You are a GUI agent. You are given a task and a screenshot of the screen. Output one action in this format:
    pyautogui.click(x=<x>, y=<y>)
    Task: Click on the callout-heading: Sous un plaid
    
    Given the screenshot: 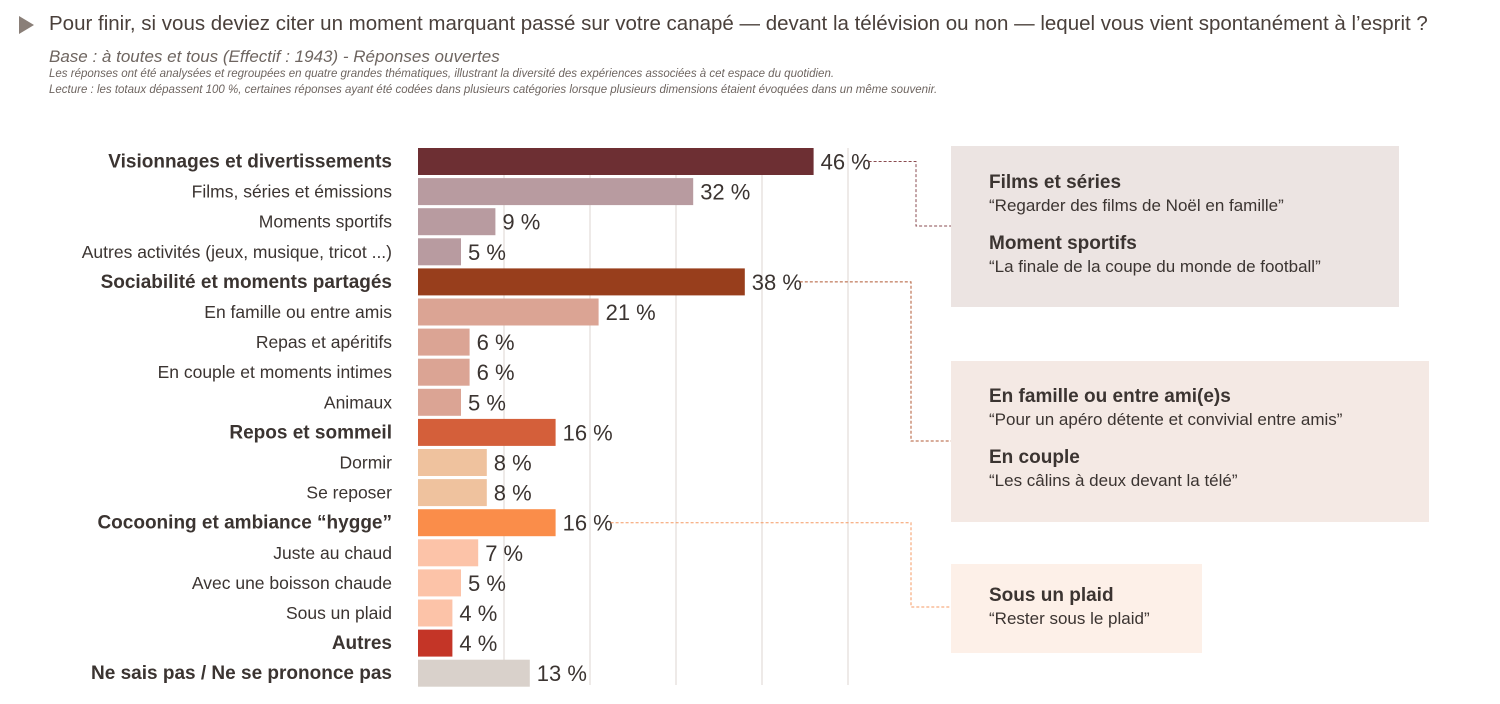 What is the action you would take?
    pyautogui.click(x=1051, y=595)
    